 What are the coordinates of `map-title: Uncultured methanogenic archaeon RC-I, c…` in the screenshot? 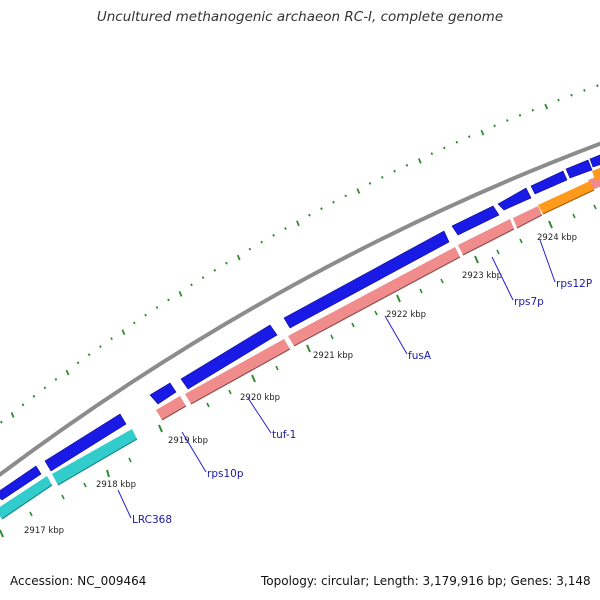 It's located at (300, 17).